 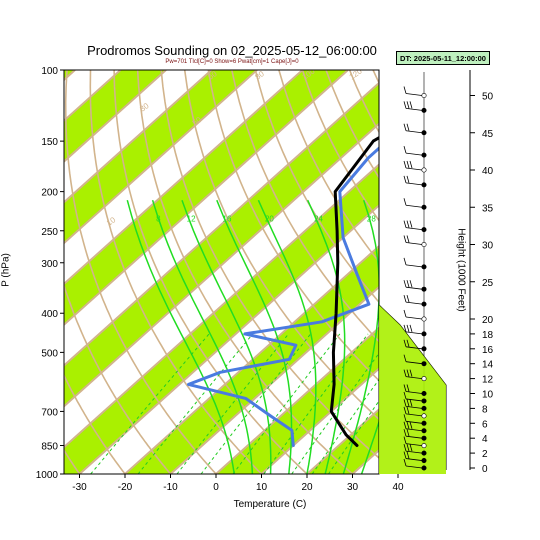 I want to click on dry-adiabat-label: 80, so click(x=259, y=75).